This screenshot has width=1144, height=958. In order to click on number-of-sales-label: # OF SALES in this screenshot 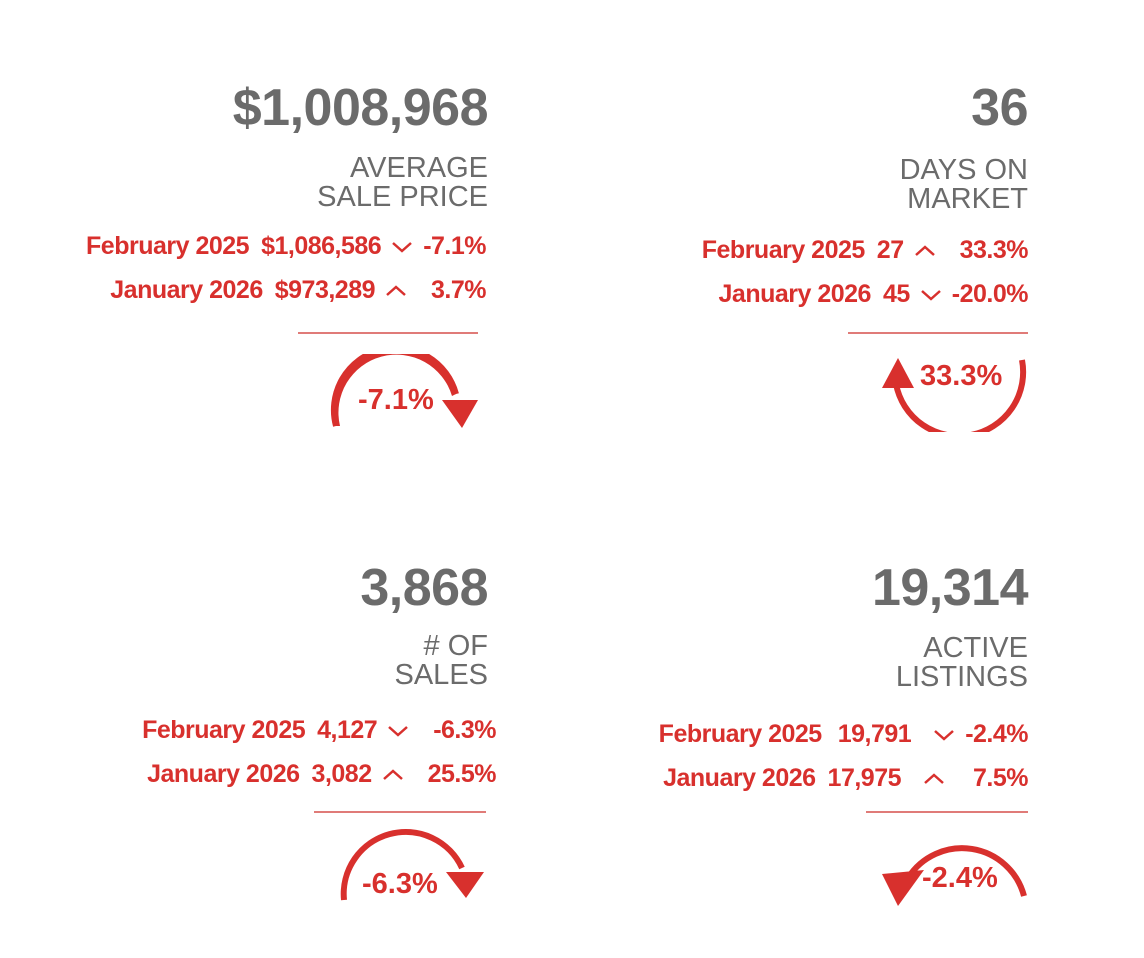, I will do `click(442, 661)`.